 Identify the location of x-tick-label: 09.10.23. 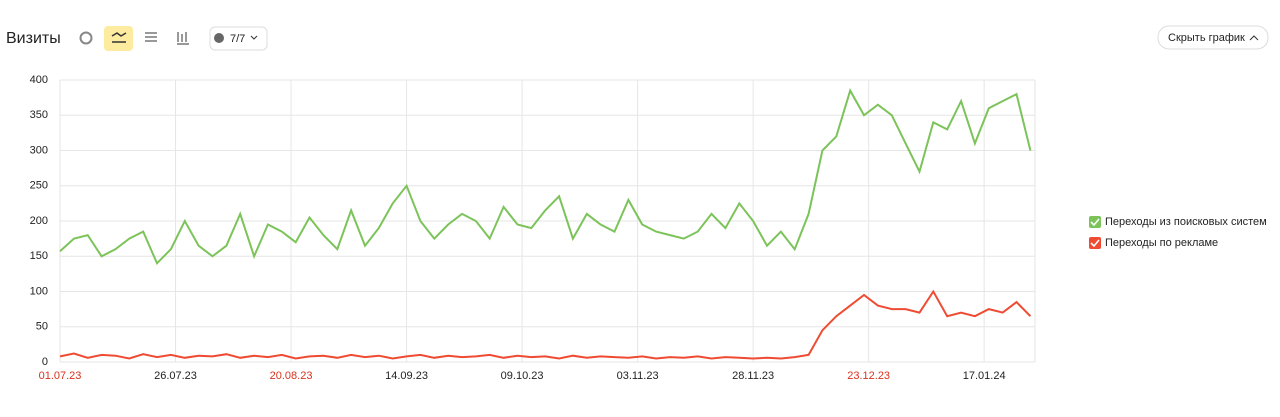
(522, 376).